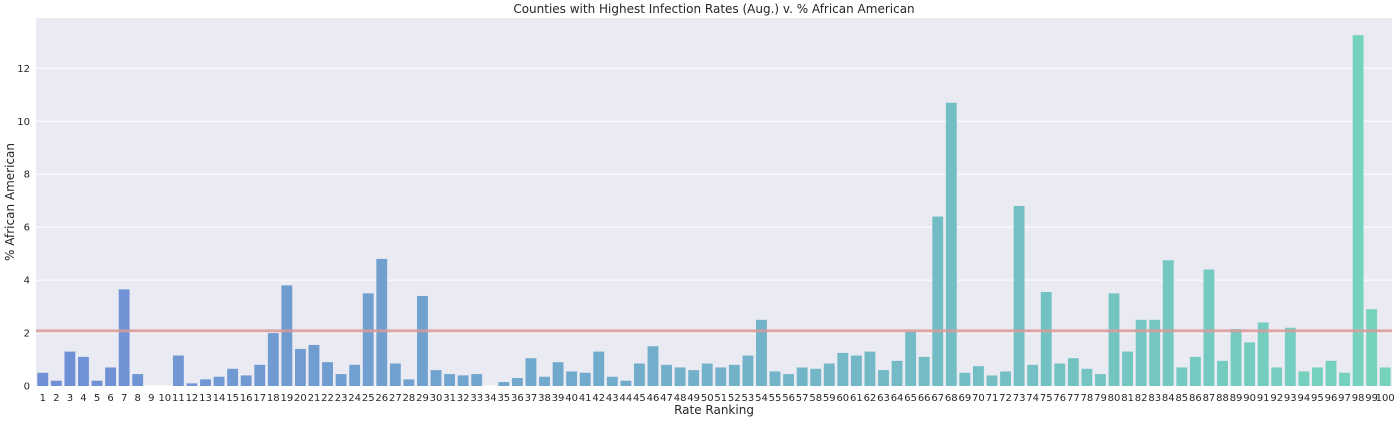  What do you see at coordinates (653, 398) in the screenshot?
I see `x-tick-label: 46` at bounding box center [653, 398].